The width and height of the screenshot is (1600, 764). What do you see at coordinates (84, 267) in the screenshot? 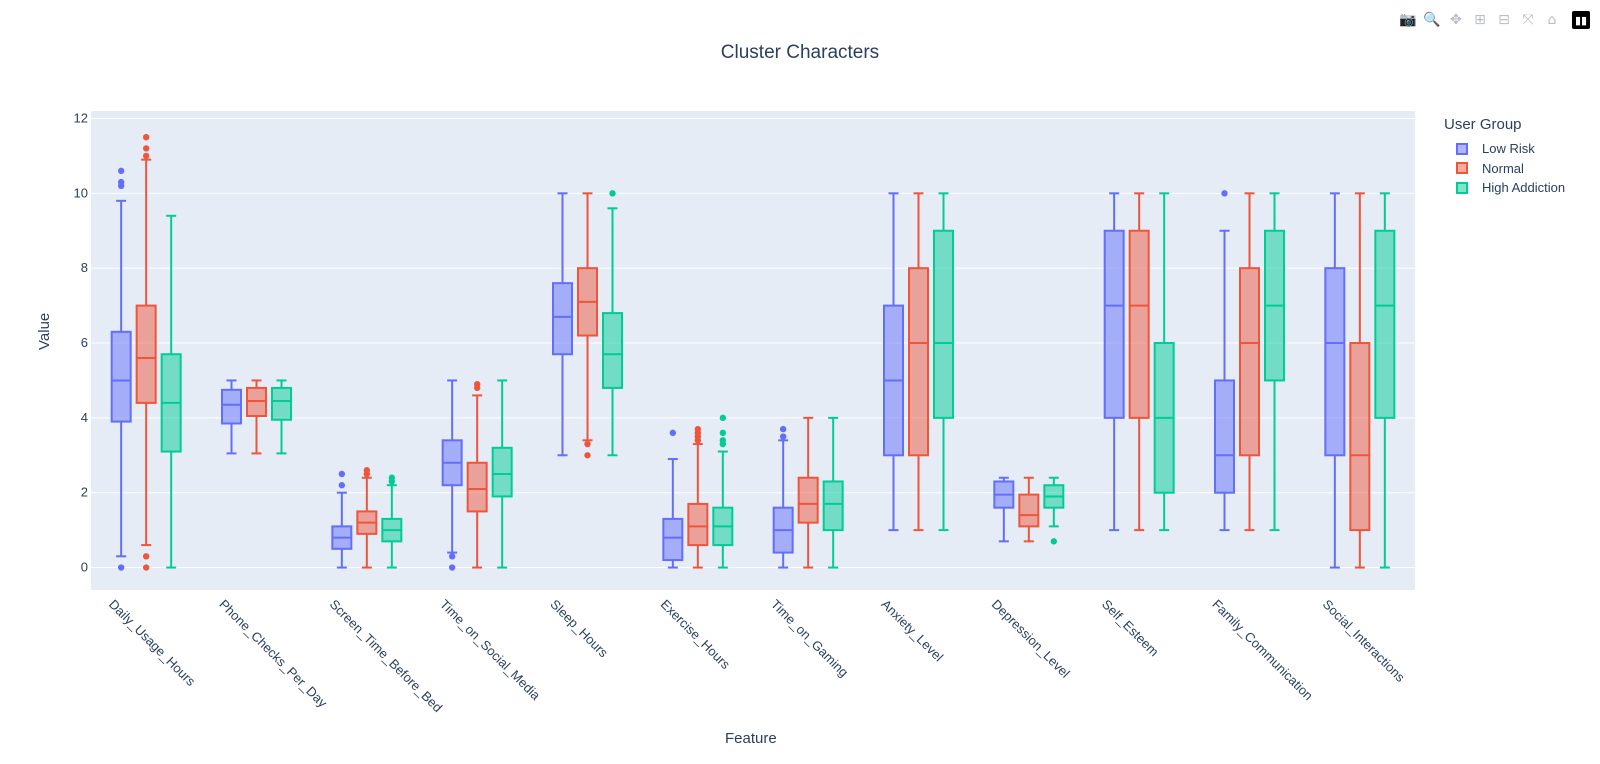
I see `y-tick-label: 8` at bounding box center [84, 267].